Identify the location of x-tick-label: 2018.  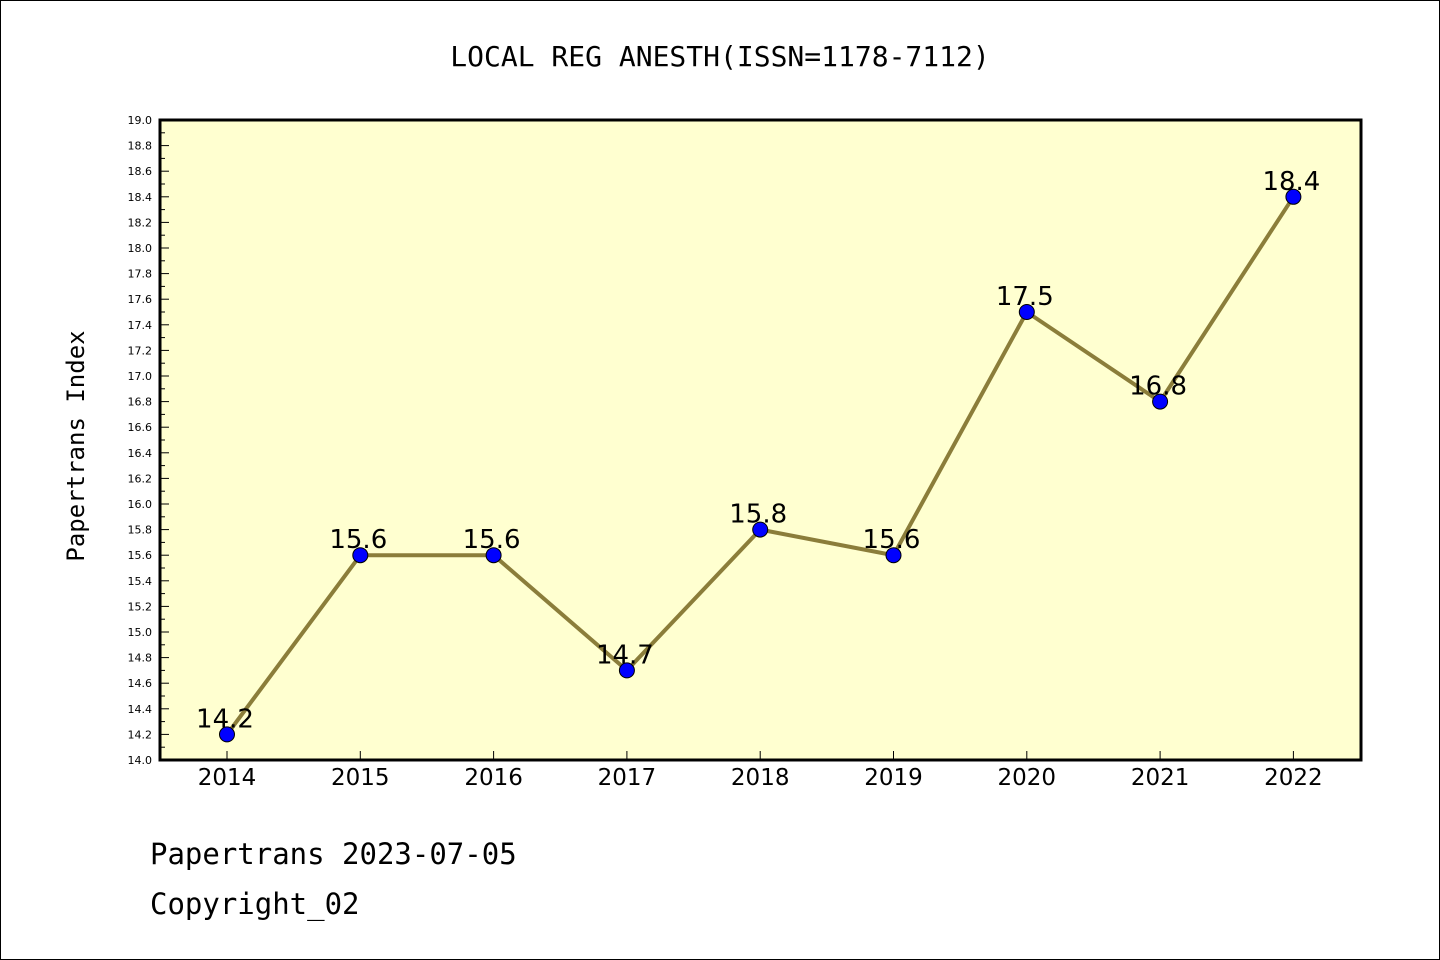
(760, 778).